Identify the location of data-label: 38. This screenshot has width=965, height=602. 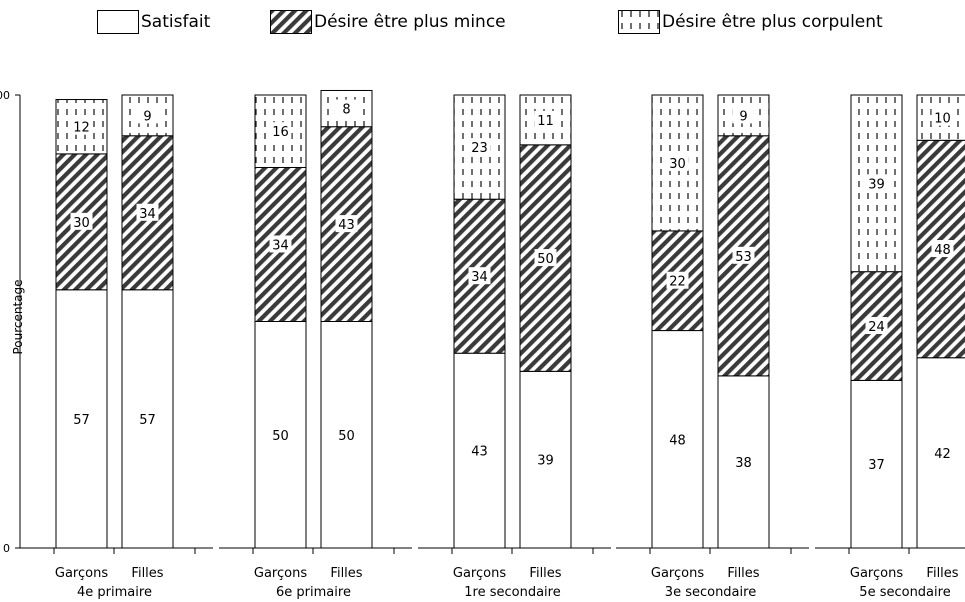
(743, 463).